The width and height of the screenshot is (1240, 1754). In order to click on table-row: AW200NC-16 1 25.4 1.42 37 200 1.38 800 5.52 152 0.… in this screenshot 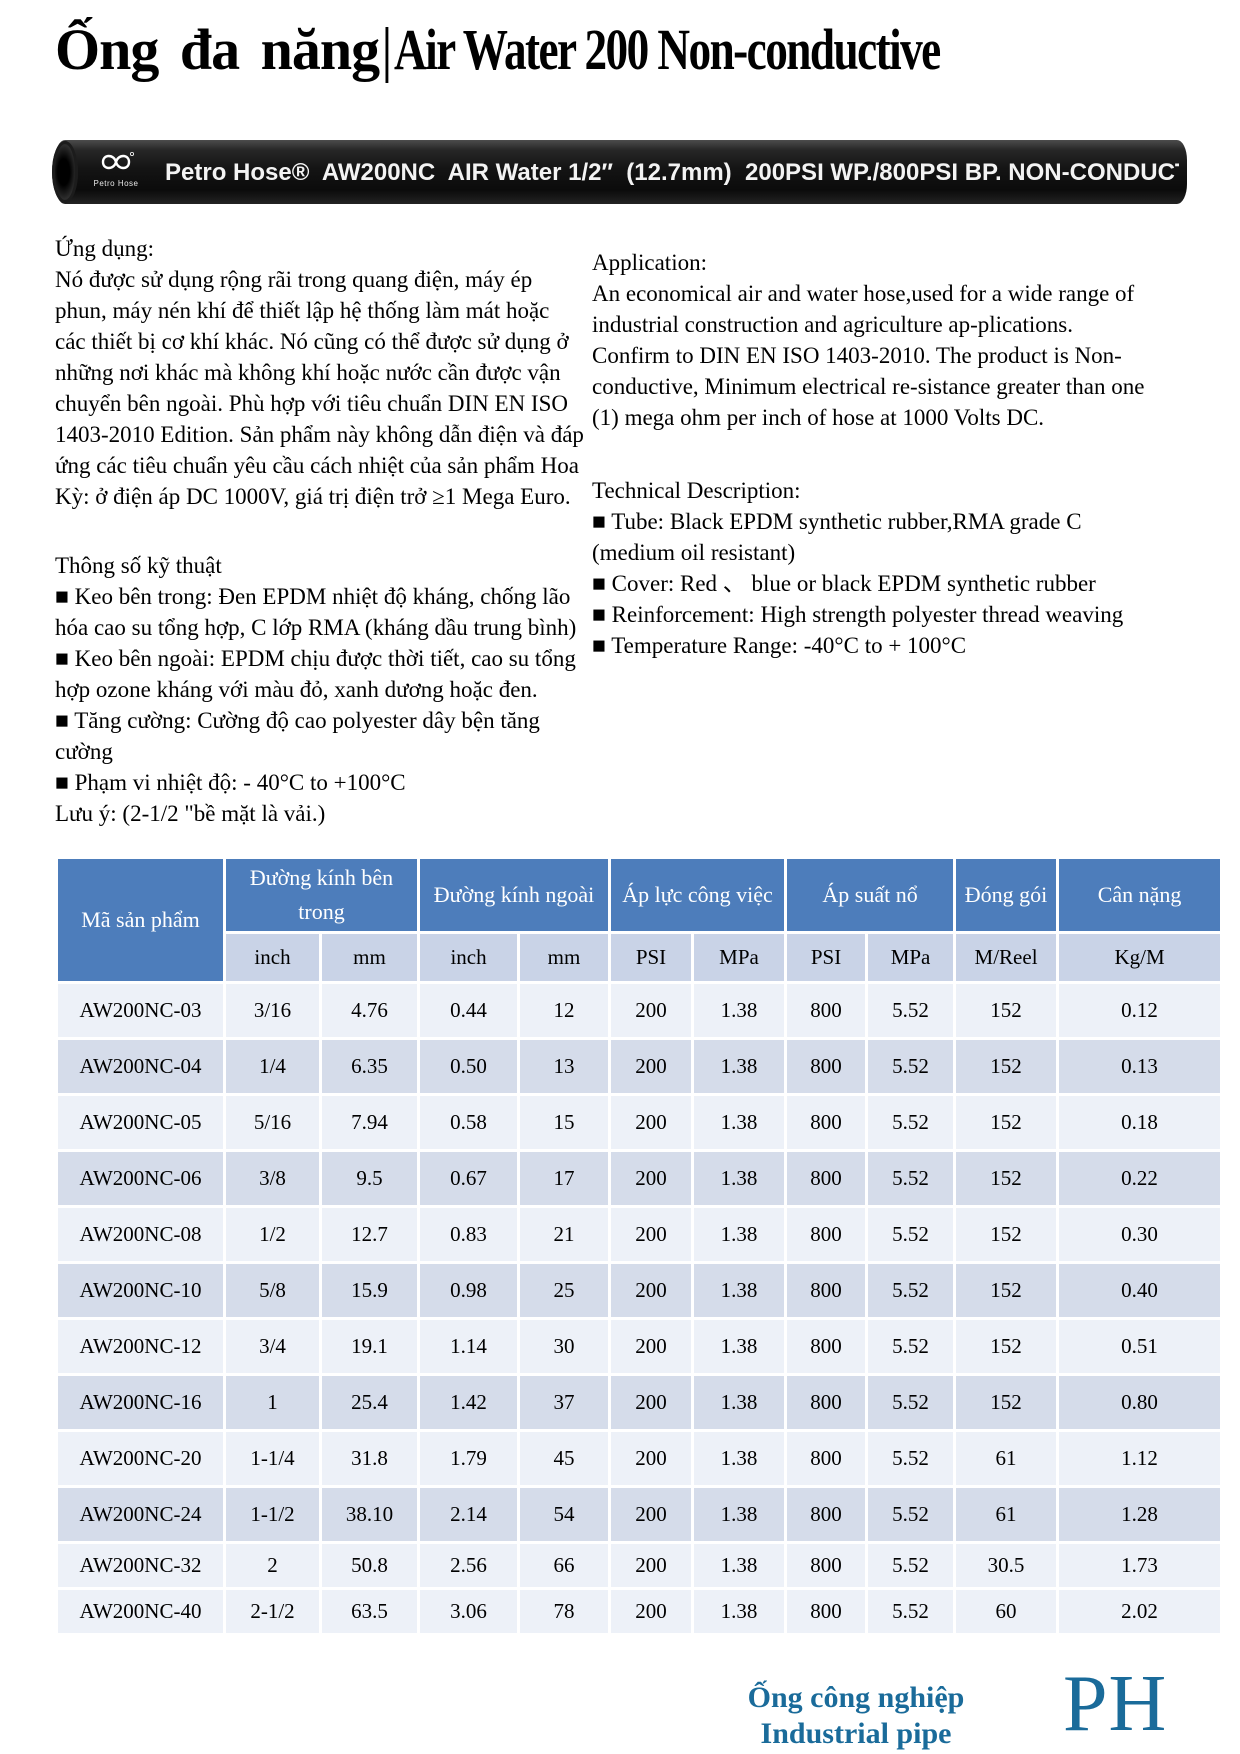, I will do `click(639, 1402)`.